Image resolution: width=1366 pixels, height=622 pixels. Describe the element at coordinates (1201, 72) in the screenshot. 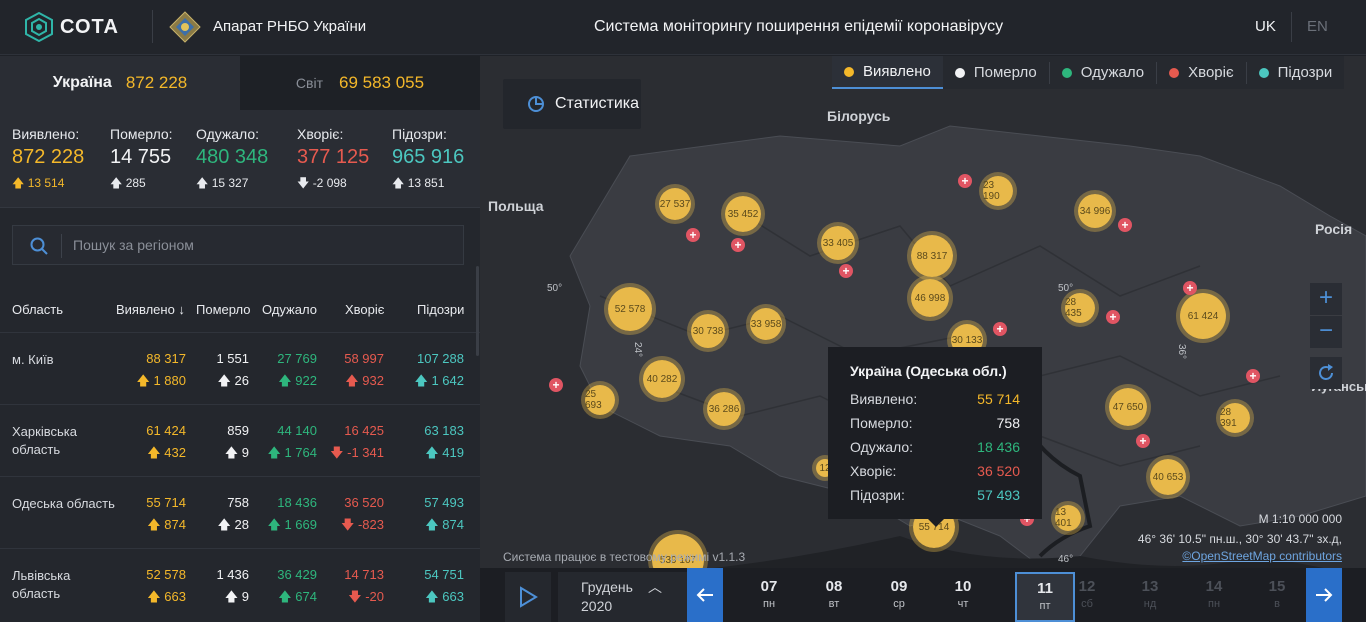

I see `legend-sick: Хворіє` at that location.